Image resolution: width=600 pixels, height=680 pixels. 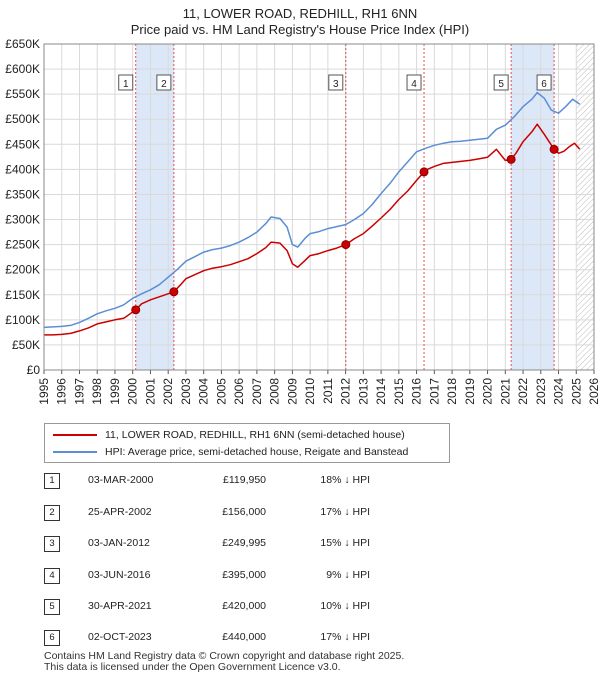 What do you see at coordinates (300, 543) in the screenshot?
I see `table-row: 3 03-JAN-2012 £249,995 15% ↓ HPI` at bounding box center [300, 543].